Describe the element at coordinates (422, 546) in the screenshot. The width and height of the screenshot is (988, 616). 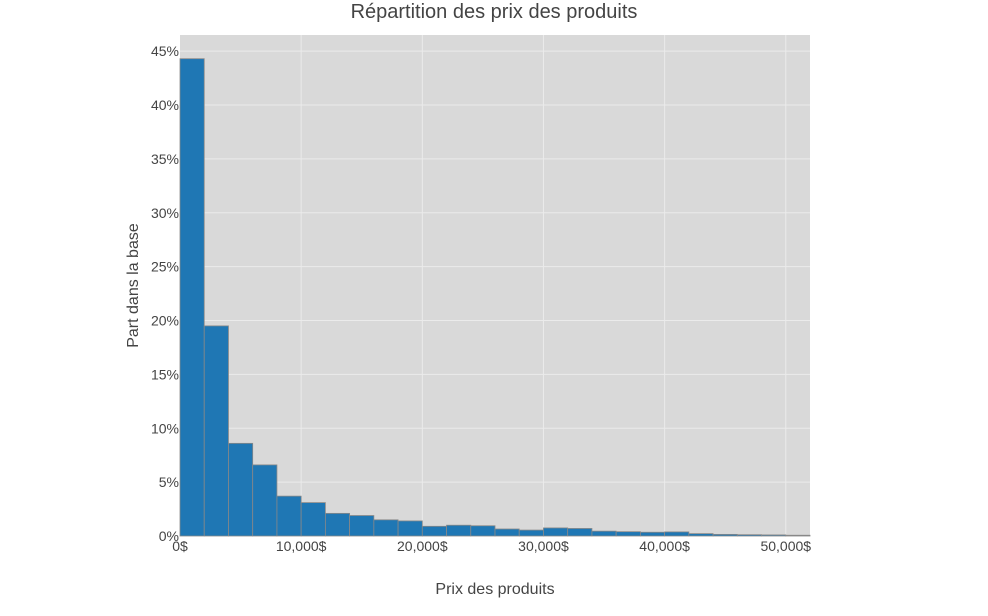
I see `x-tick-label: 20,000$` at that location.